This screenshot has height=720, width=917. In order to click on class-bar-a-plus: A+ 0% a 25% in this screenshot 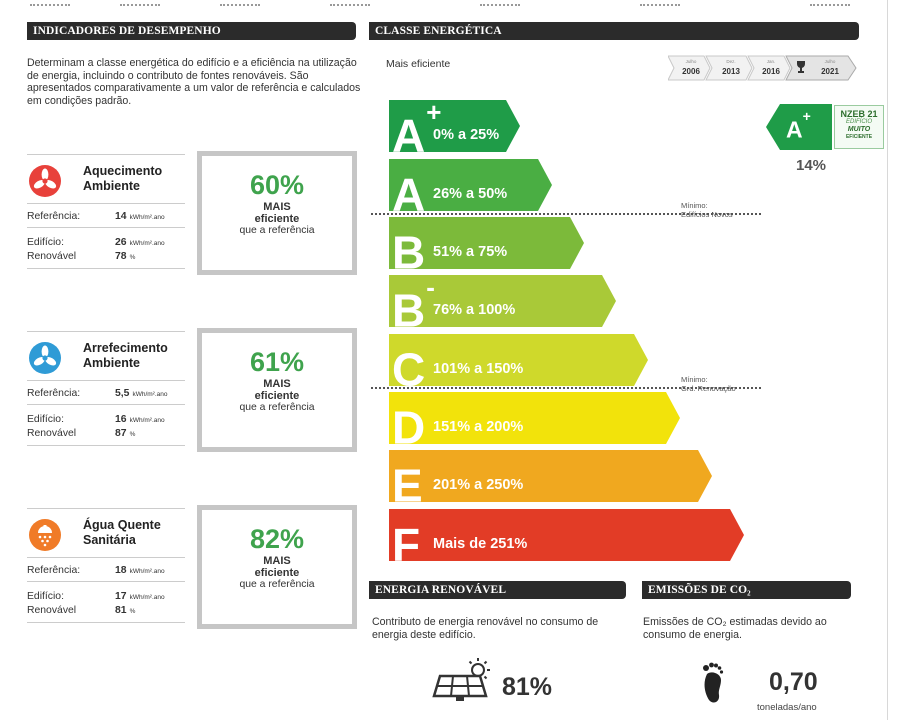, I will do `click(455, 127)`.